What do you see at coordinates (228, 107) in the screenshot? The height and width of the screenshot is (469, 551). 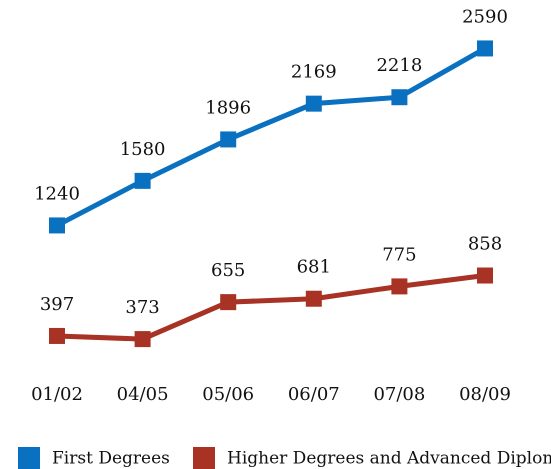 I see `data-label: 1896` at bounding box center [228, 107].